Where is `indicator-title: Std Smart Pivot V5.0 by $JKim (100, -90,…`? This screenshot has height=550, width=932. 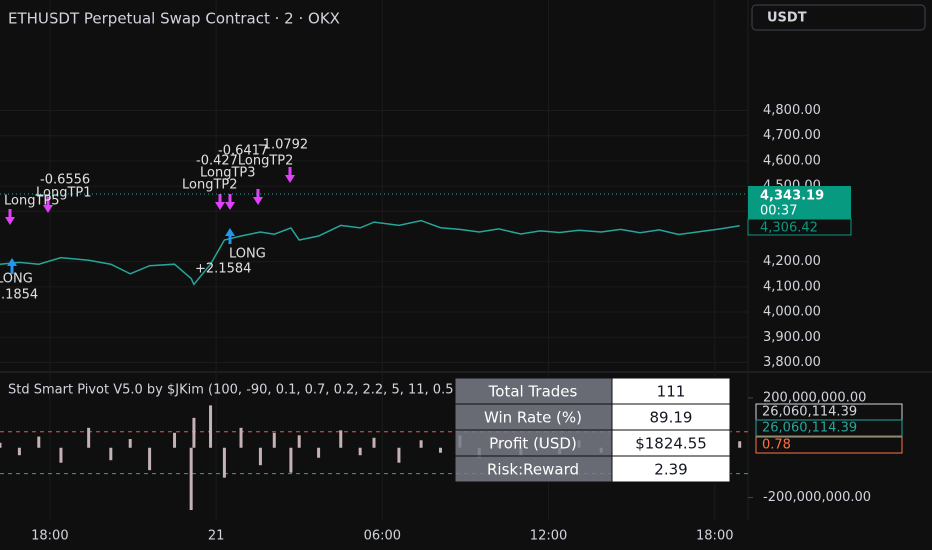 indicator-title: Std Smart Pivot V5.0 by $JKim (100, -90,… is located at coordinates (230, 390).